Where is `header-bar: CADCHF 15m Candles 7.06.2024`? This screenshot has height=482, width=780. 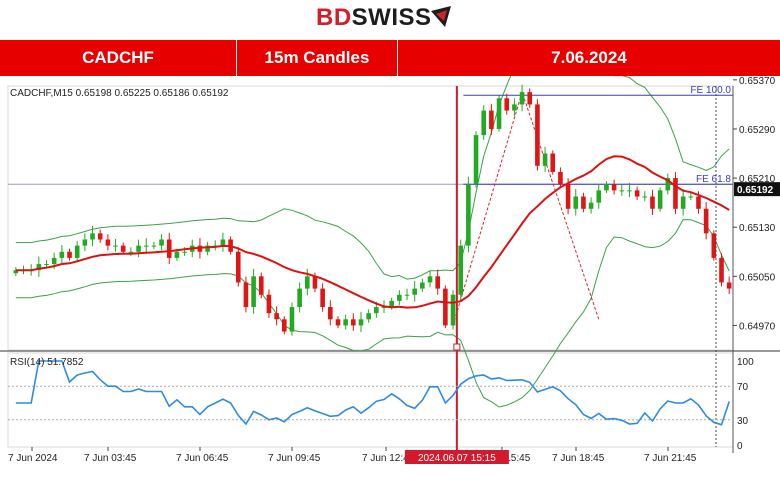 header-bar: CADCHF 15m Candles 7.06.2024 is located at coordinates (390, 58).